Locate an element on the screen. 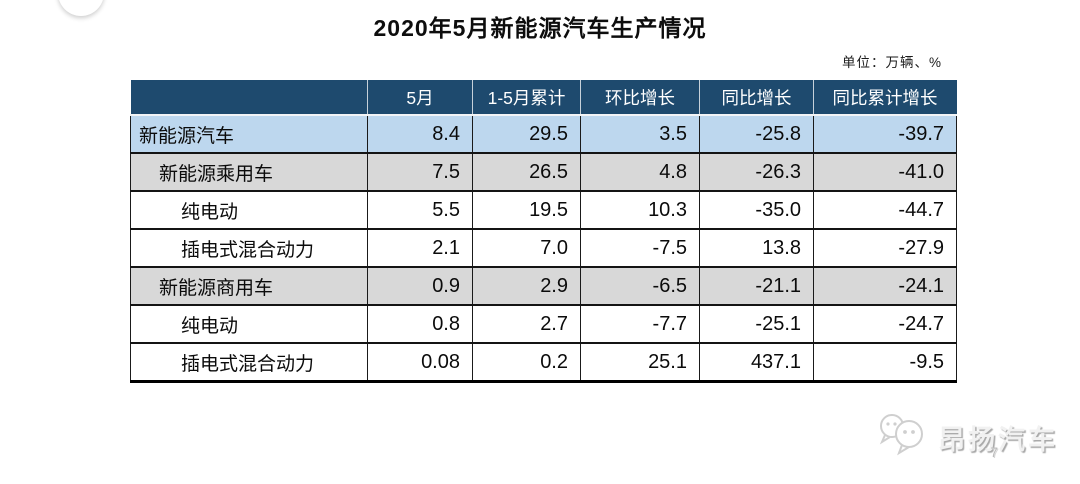  table-row: 纯电动 5.5 19.5 10.3 -35.0 -44.7 is located at coordinates (543, 210).